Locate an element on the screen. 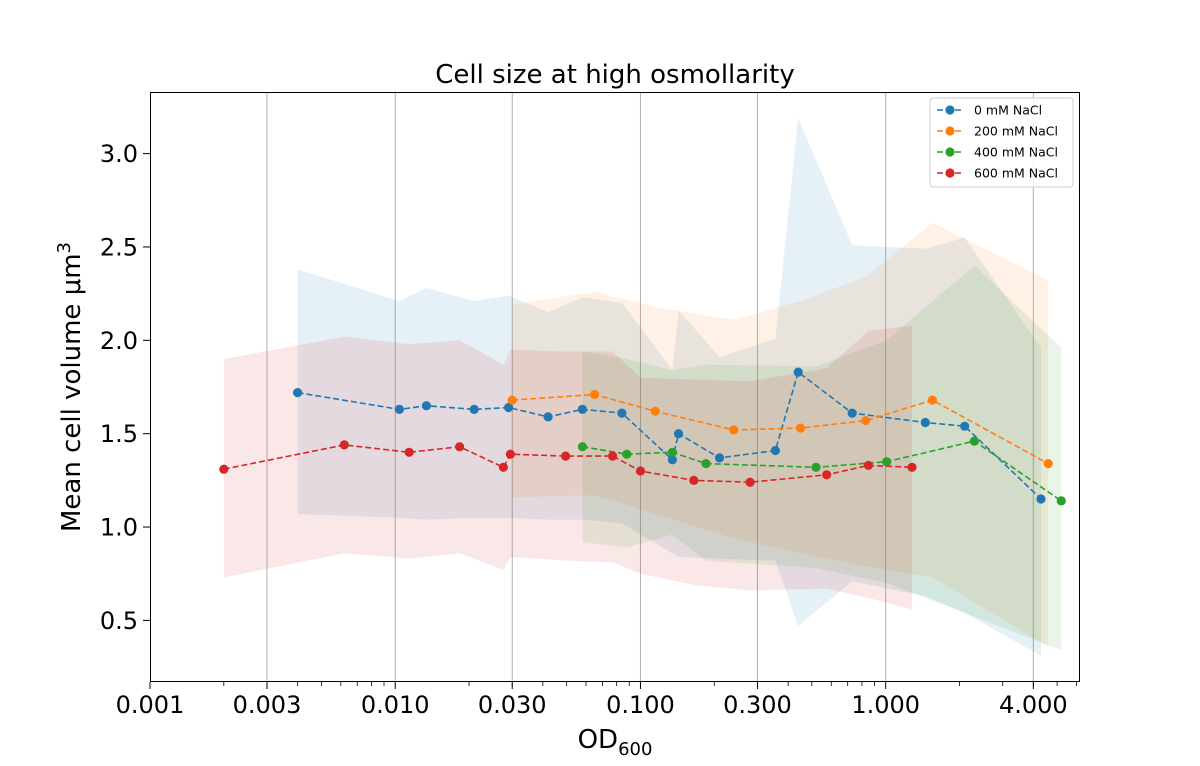 The width and height of the screenshot is (1200, 766). x-axis-label-main: OD is located at coordinates (598, 740).